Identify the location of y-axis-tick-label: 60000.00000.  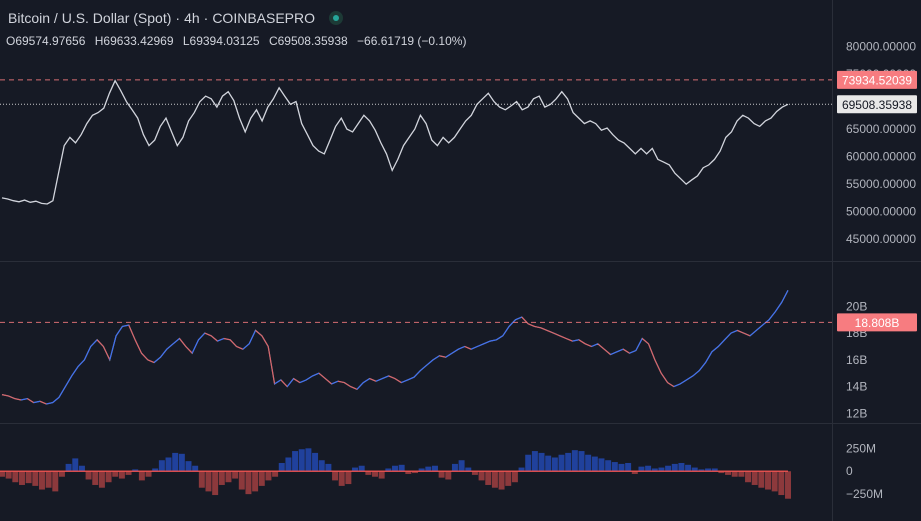
(881, 157).